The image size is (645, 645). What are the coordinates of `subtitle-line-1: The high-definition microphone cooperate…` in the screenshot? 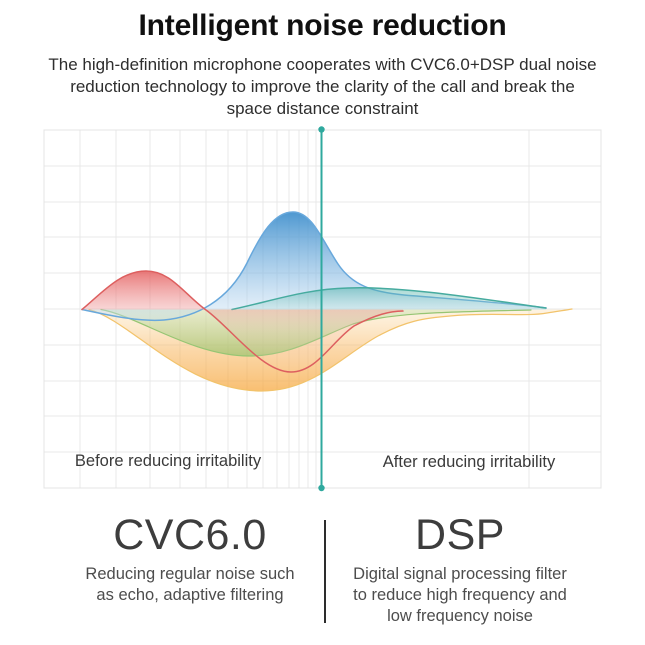 It's located at (322, 64).